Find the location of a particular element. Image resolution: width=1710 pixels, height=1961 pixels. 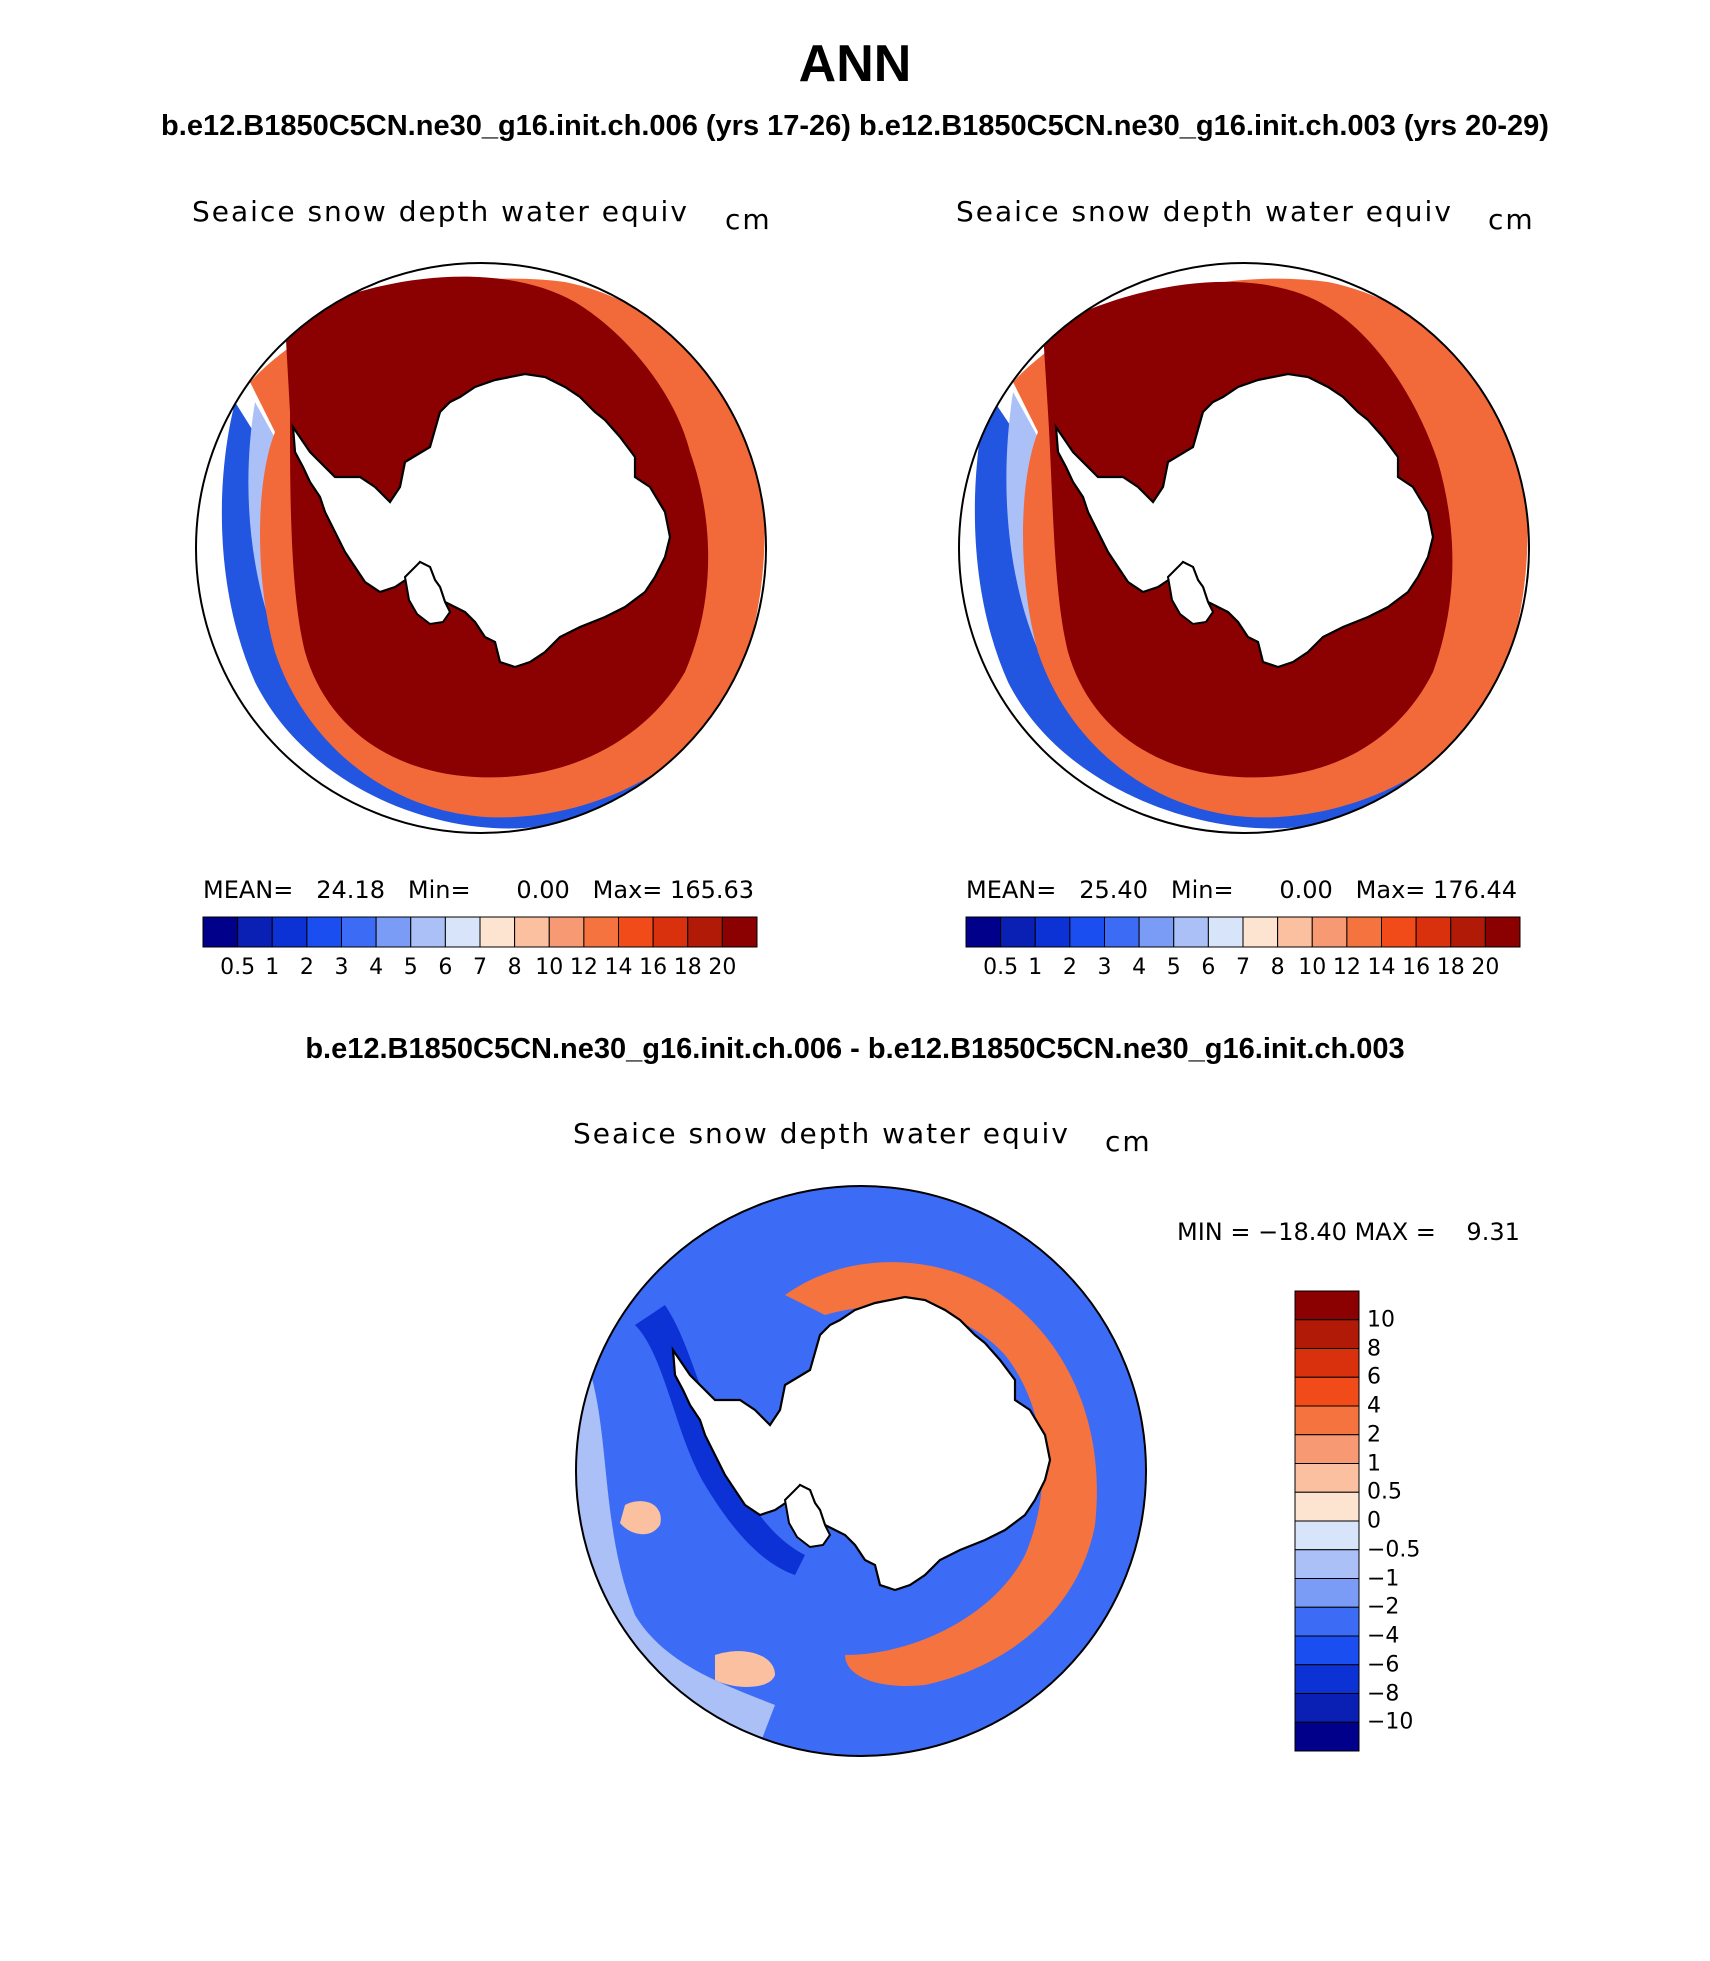

colorbar-tick-label: 2 is located at coordinates (1069, 967).